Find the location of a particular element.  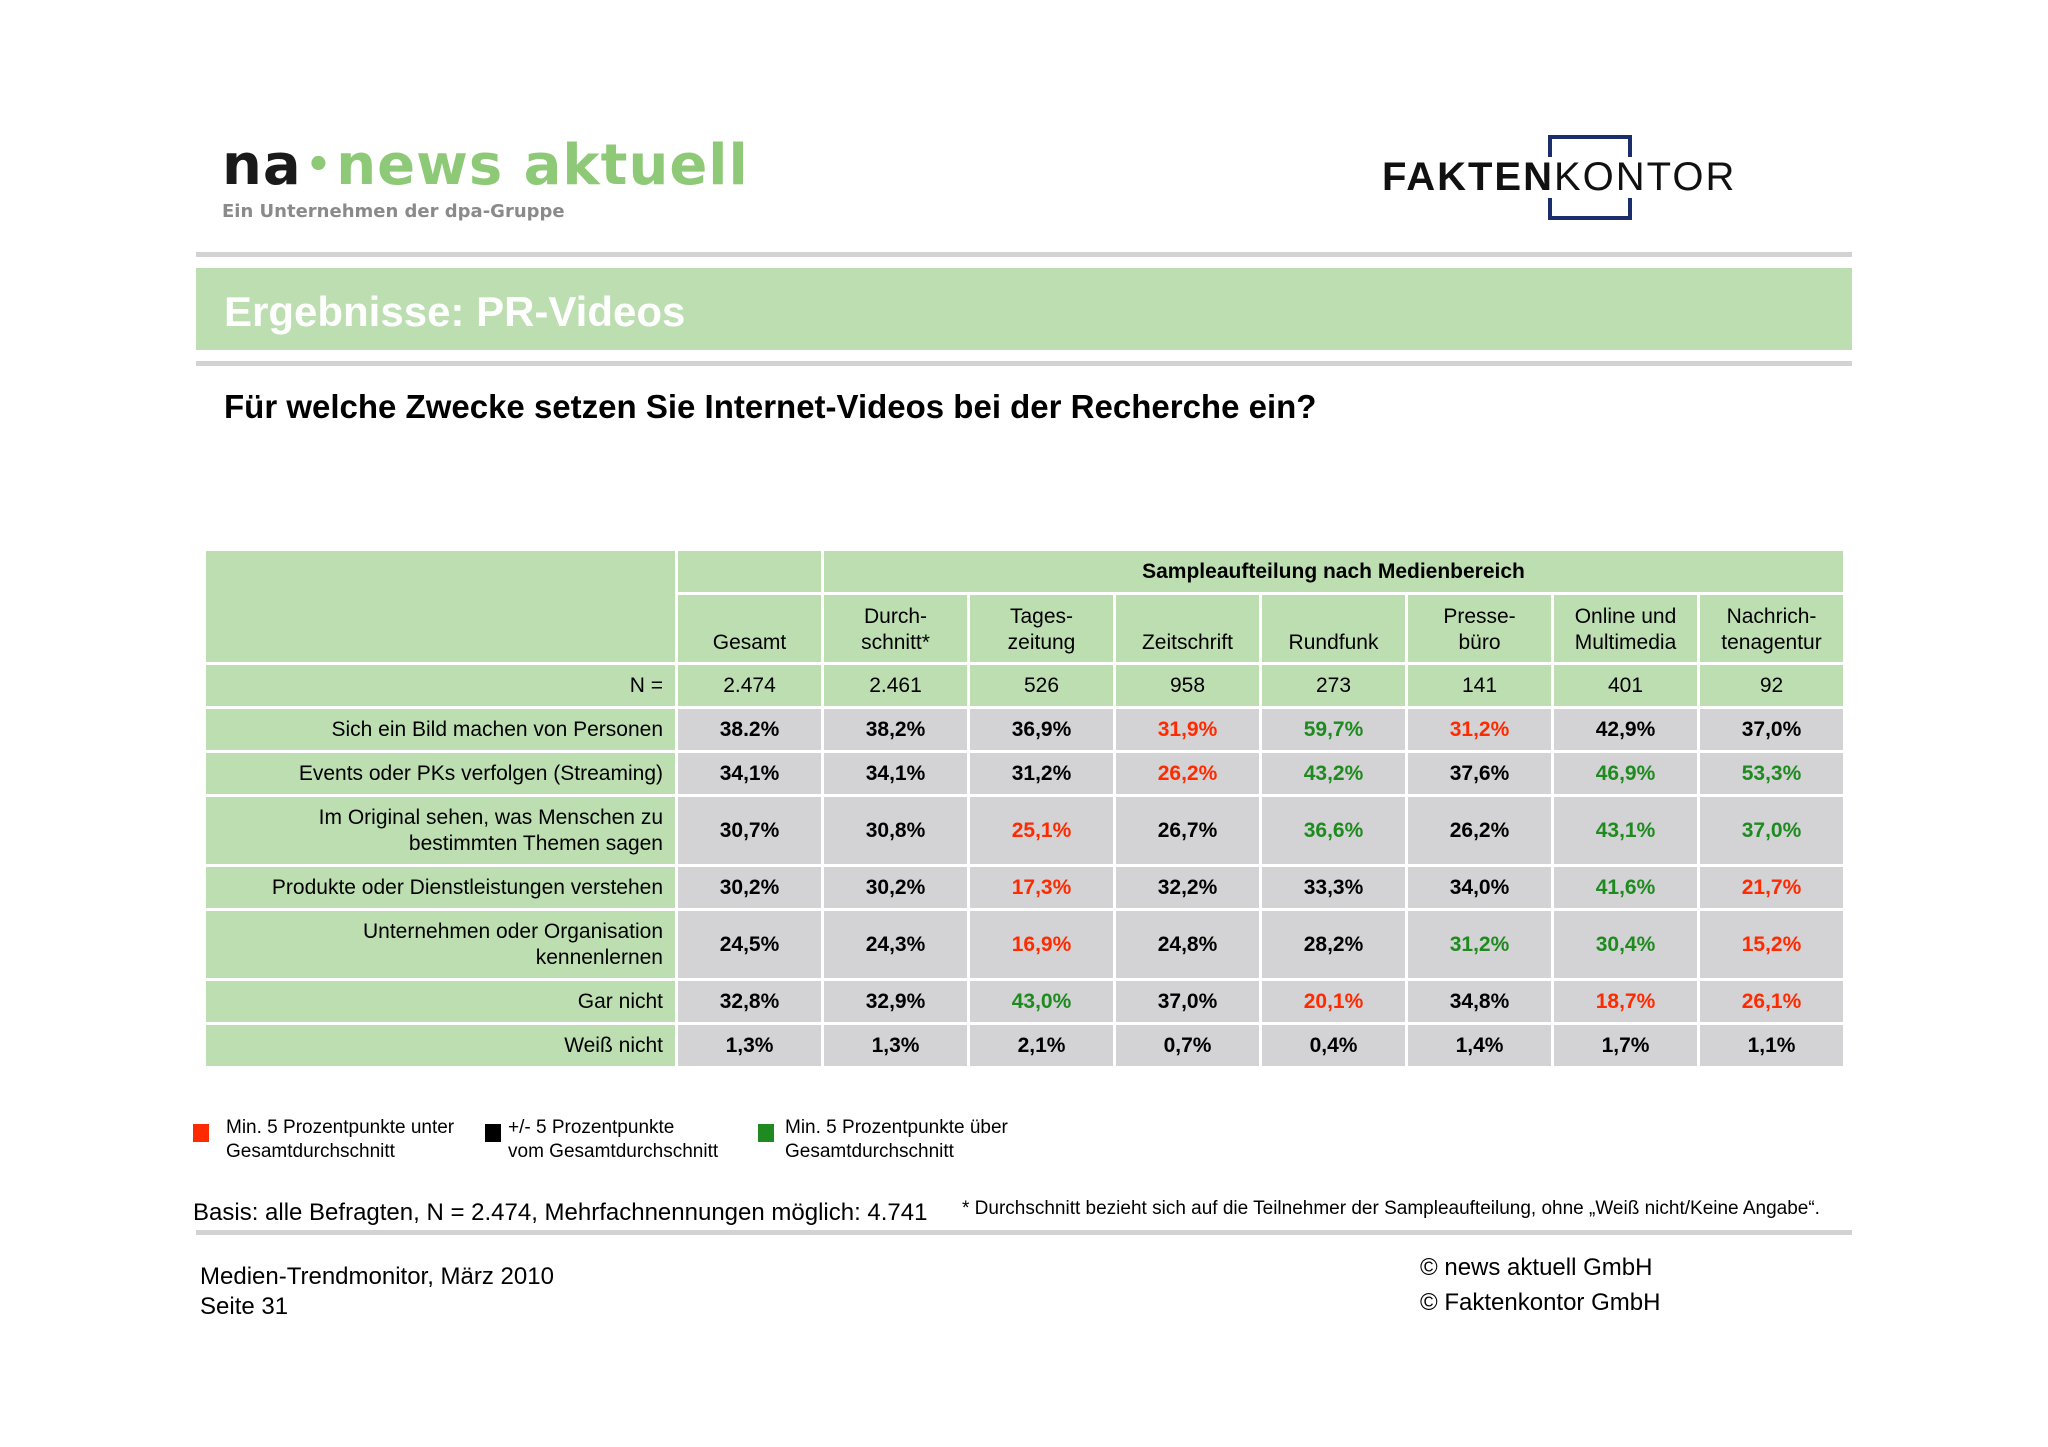

column-header: Presse-büro is located at coordinates (1479, 628).